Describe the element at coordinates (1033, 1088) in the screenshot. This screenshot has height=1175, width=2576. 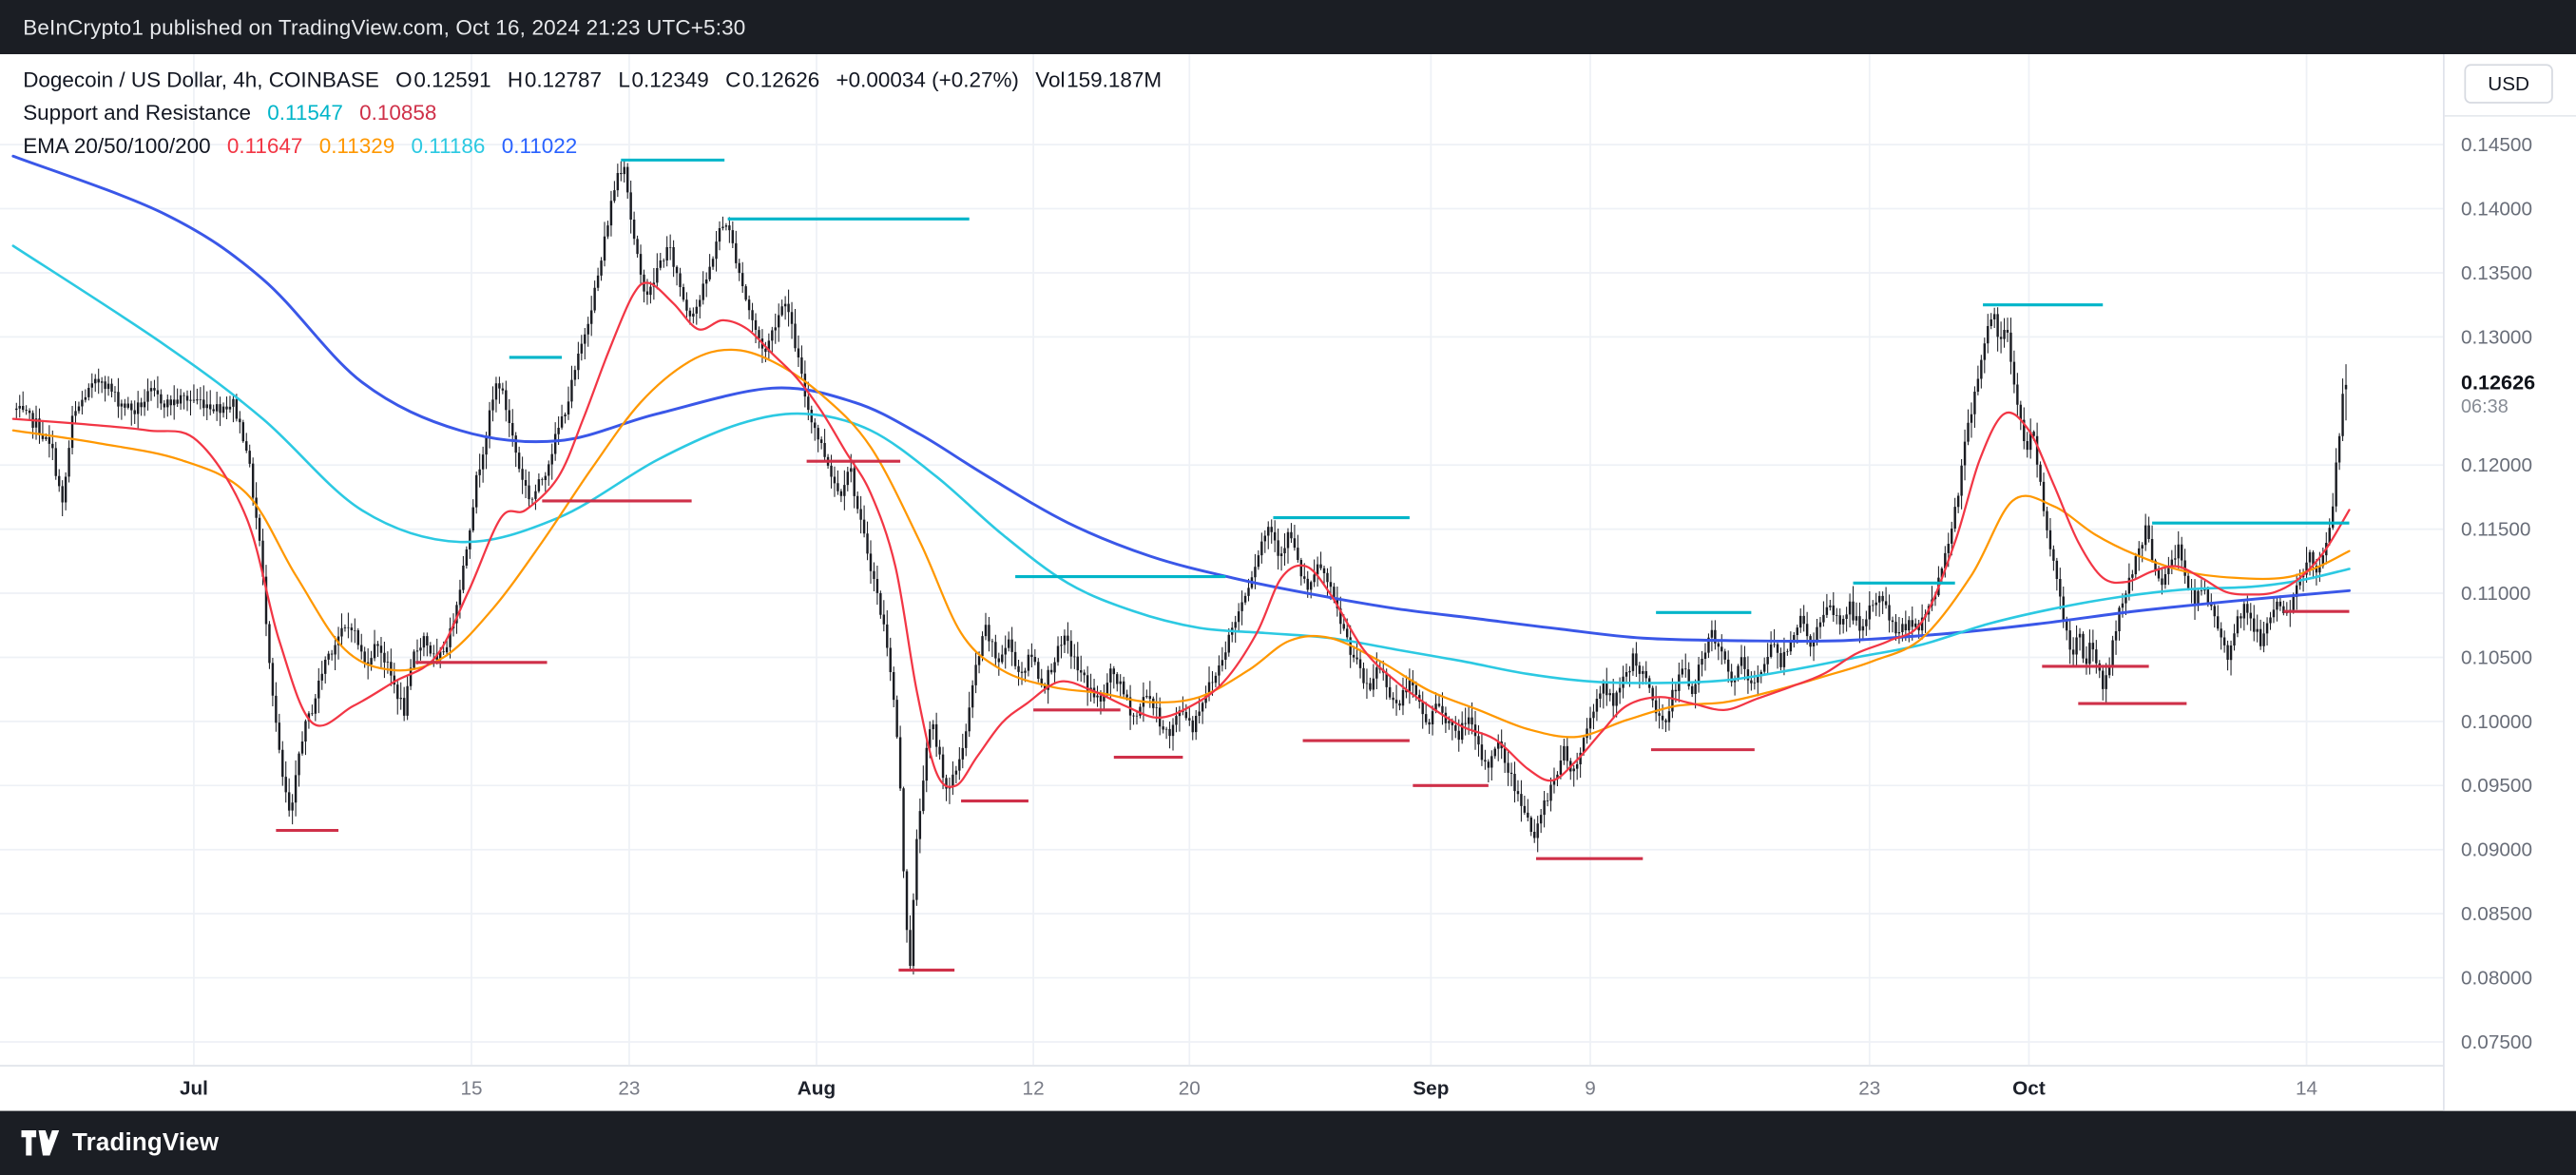
I see `time-tick: 12` at that location.